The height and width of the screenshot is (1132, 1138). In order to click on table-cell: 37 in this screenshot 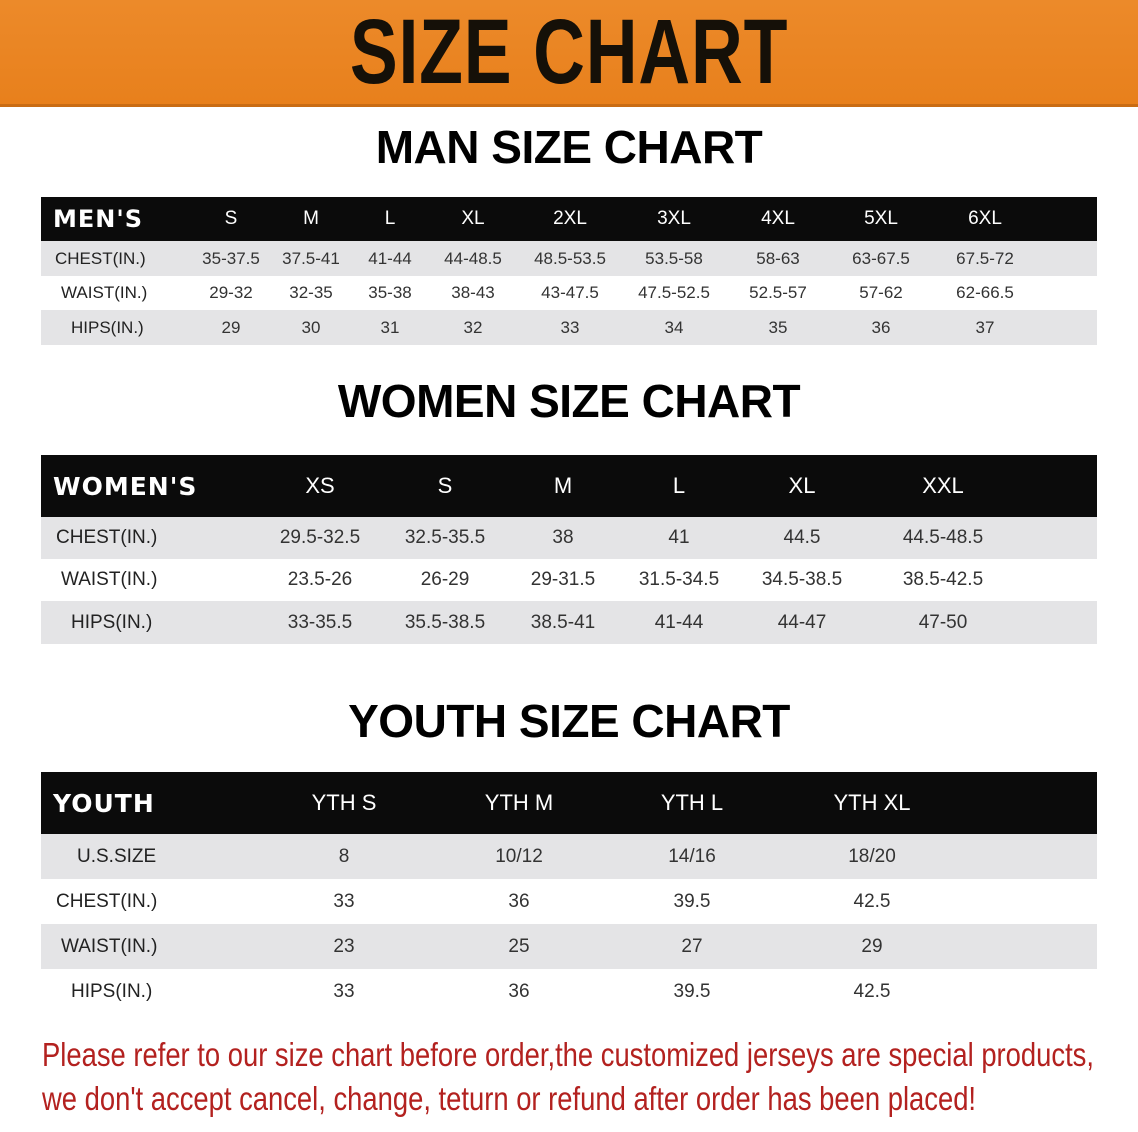, I will do `click(985, 327)`.